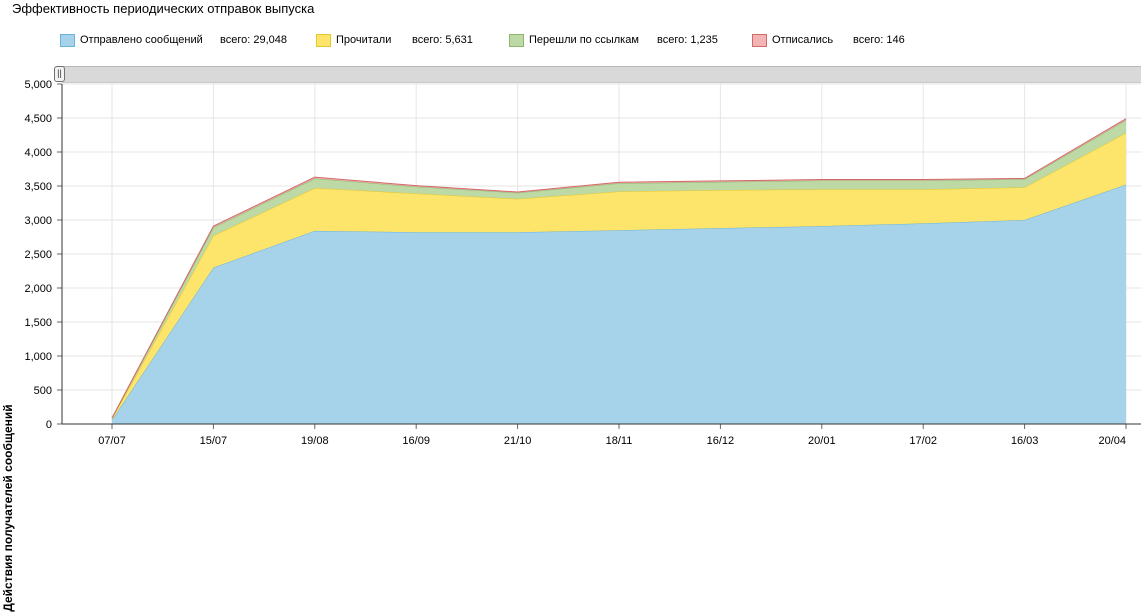 The width and height of the screenshot is (1141, 612). I want to click on y-tick-label: 2,000, so click(38, 289).